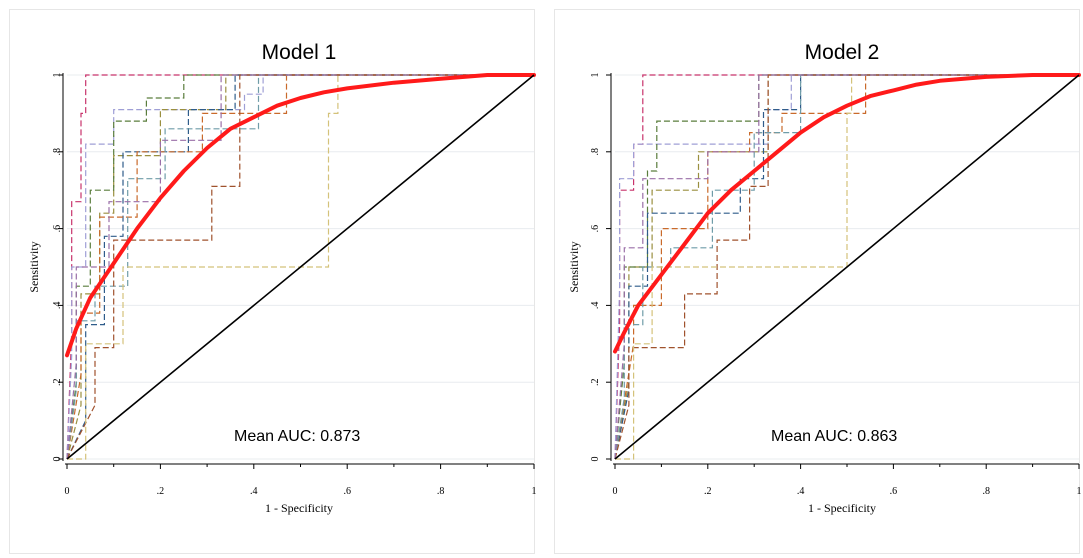 The width and height of the screenshot is (1083, 558). I want to click on mean-auc-annotation: Mean AUC: 0.863, so click(834, 436).